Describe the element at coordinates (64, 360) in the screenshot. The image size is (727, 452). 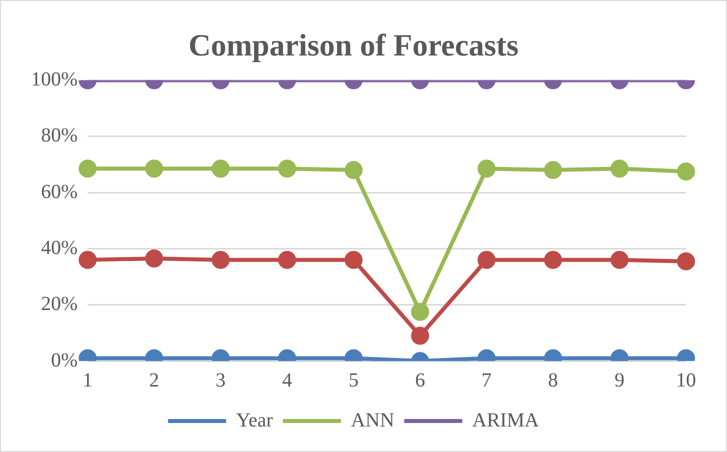
I see `y-tick-label: 0%` at that location.